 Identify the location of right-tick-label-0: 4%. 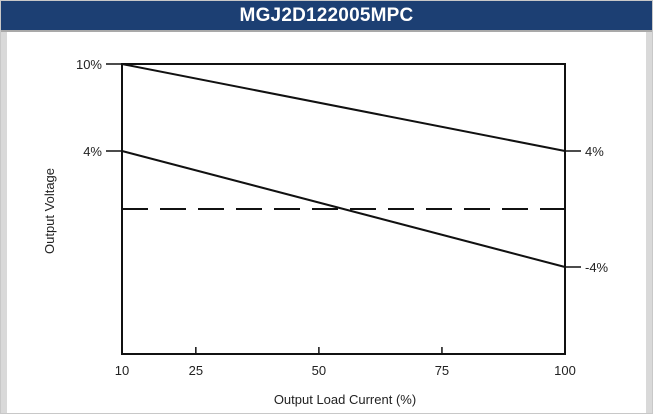
(594, 151).